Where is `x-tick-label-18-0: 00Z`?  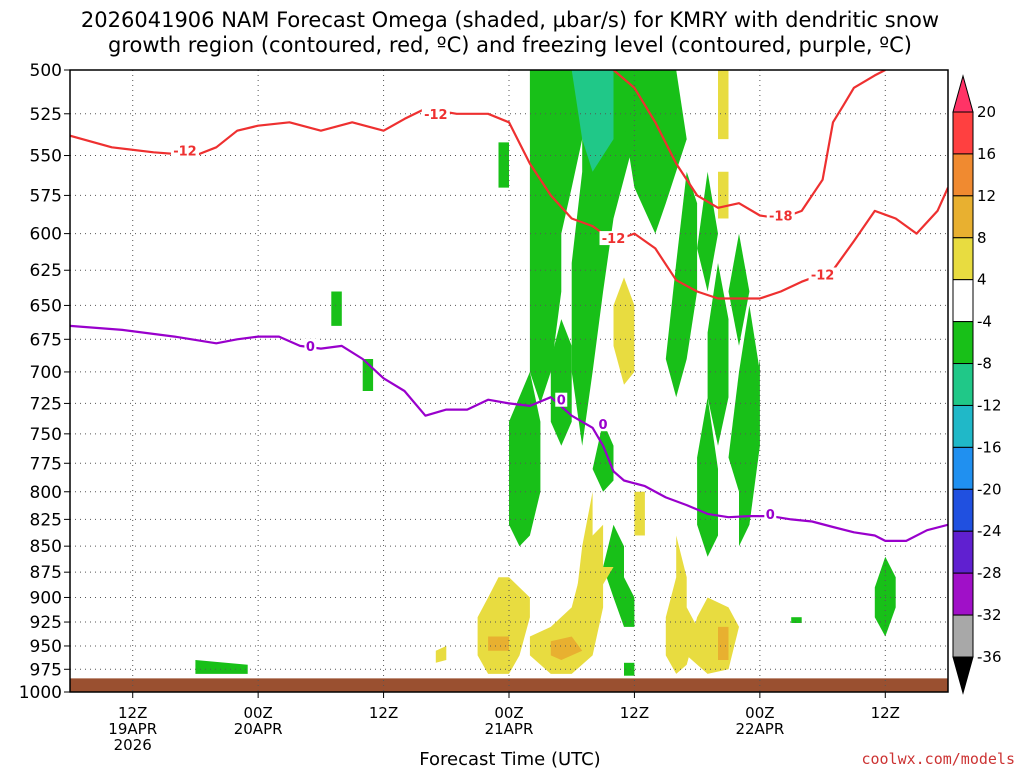 x-tick-label-18-0: 00Z is located at coordinates (257, 713).